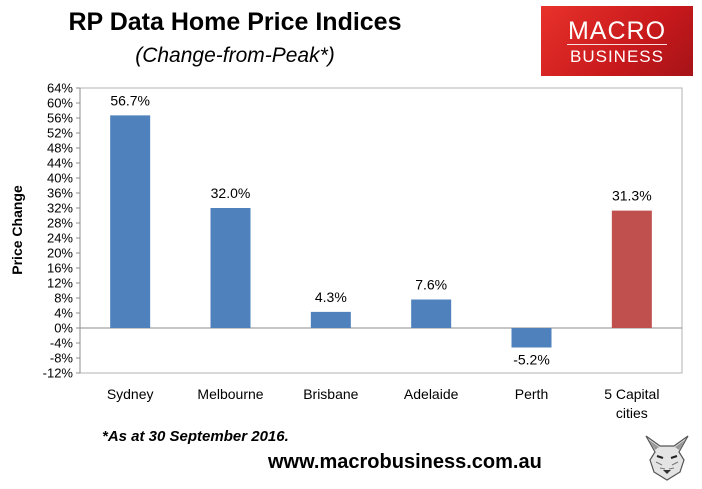 The height and width of the screenshot is (489, 702). Describe the element at coordinates (60, 103) in the screenshot. I see `y-tick-label: 60%` at that location.